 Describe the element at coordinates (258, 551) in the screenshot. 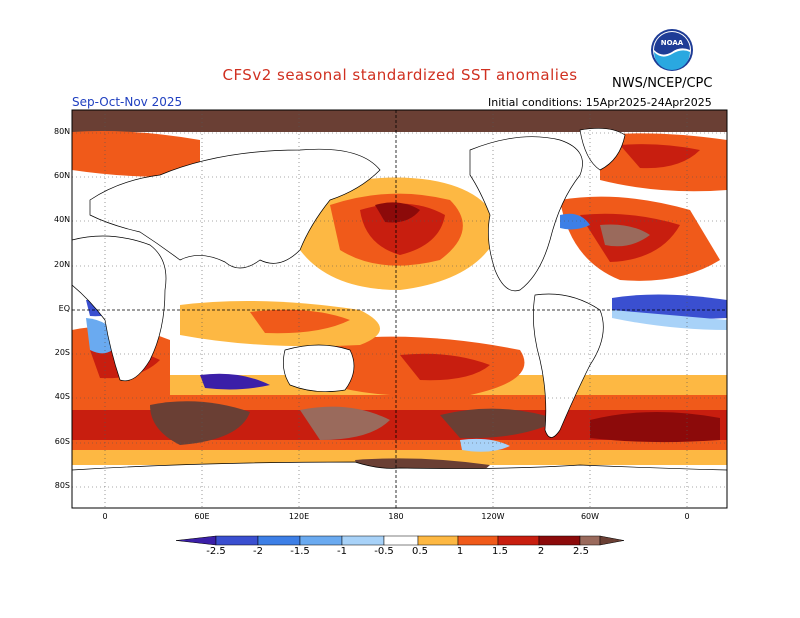

I see `colorbar-label: -2` at that location.